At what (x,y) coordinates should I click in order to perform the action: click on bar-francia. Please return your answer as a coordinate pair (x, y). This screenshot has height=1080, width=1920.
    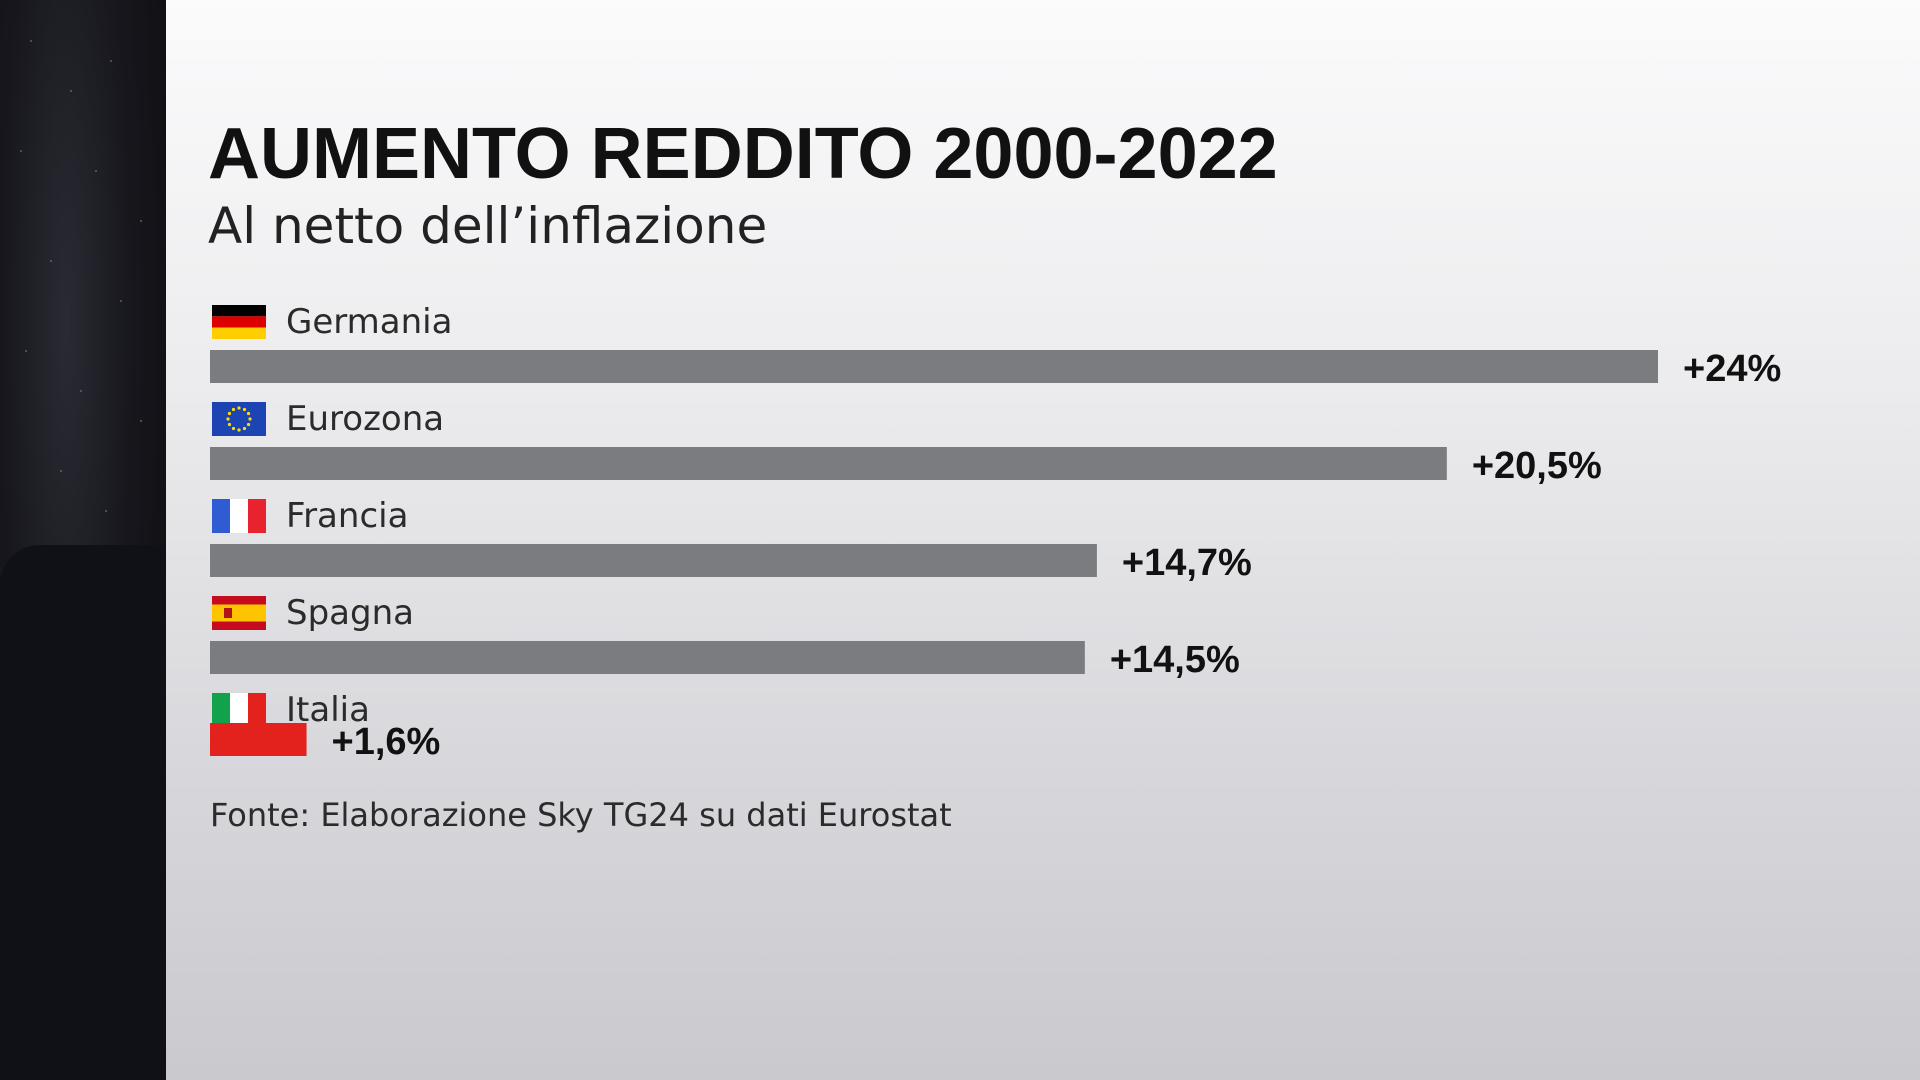
    Looking at the image, I should click on (653, 560).